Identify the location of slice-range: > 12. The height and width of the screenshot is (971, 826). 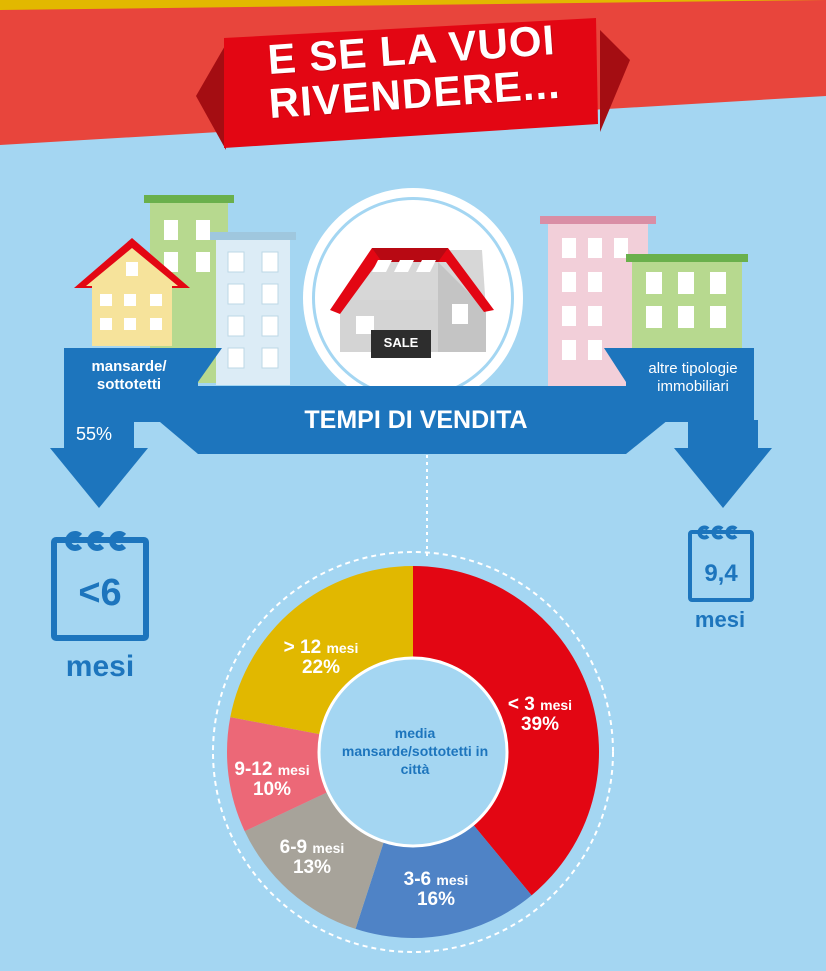
(305, 647).